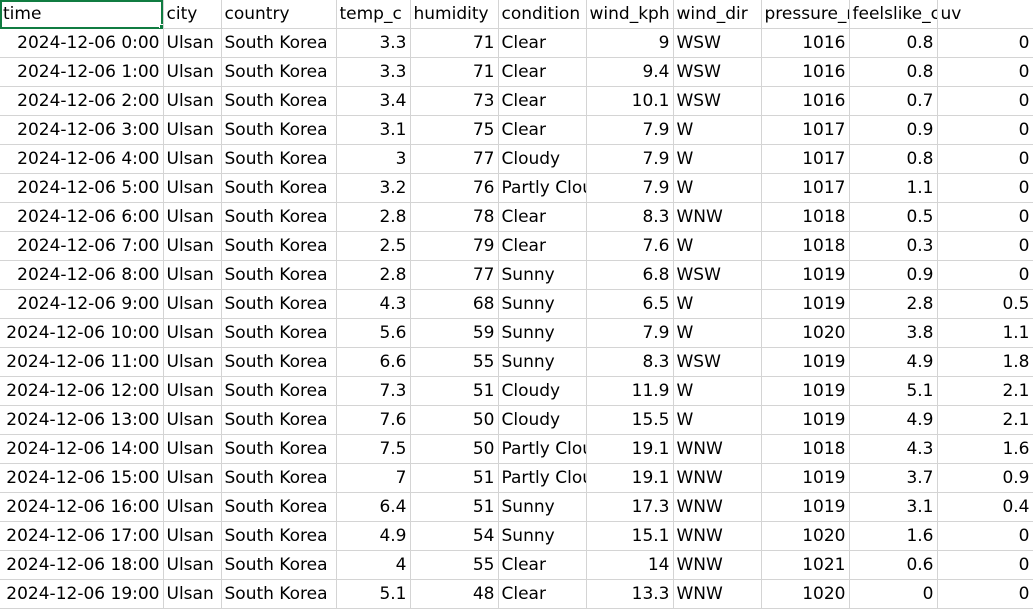 The image size is (1033, 610). What do you see at coordinates (192, 14) in the screenshot?
I see `header-cell-city: city` at bounding box center [192, 14].